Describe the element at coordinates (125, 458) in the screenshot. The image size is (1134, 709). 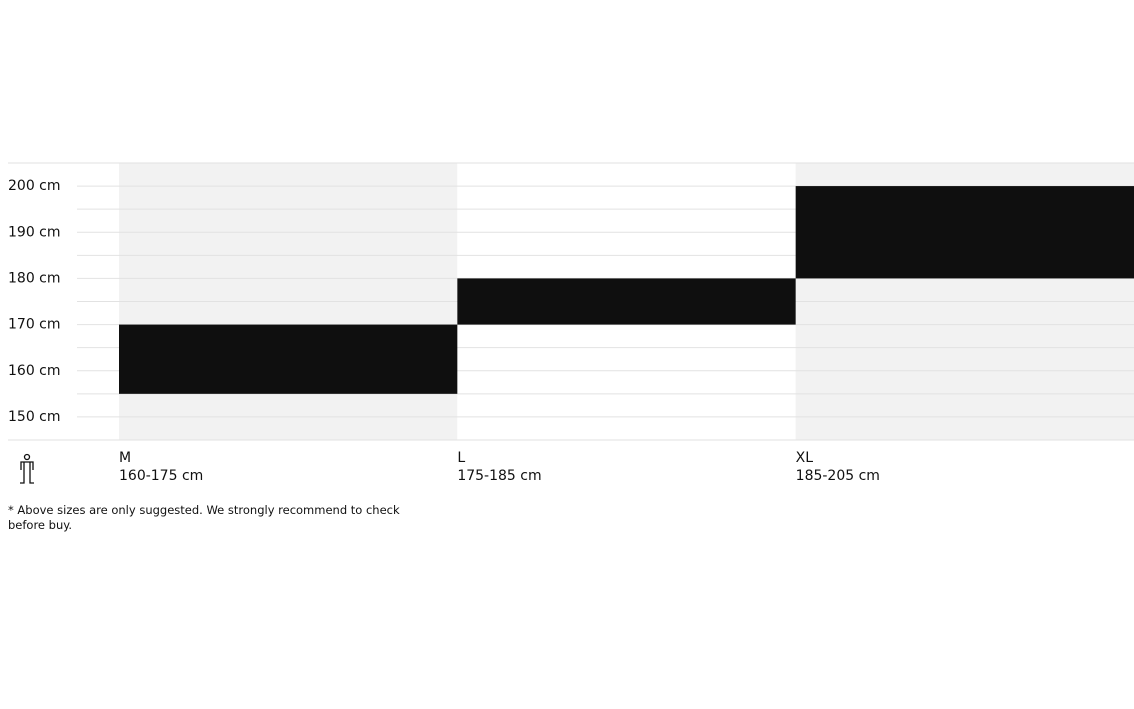
I see `size-label: M` at that location.